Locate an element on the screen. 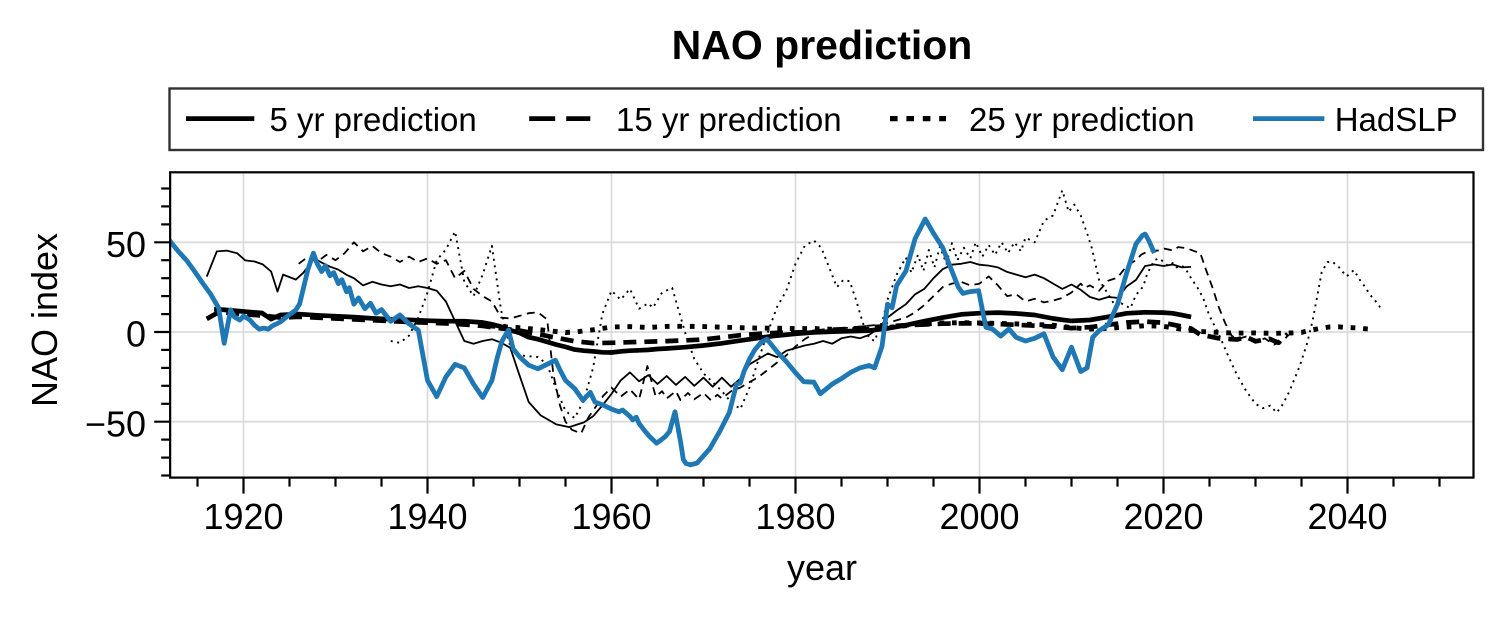  svg-text: NAO index is located at coordinates (44, 320).